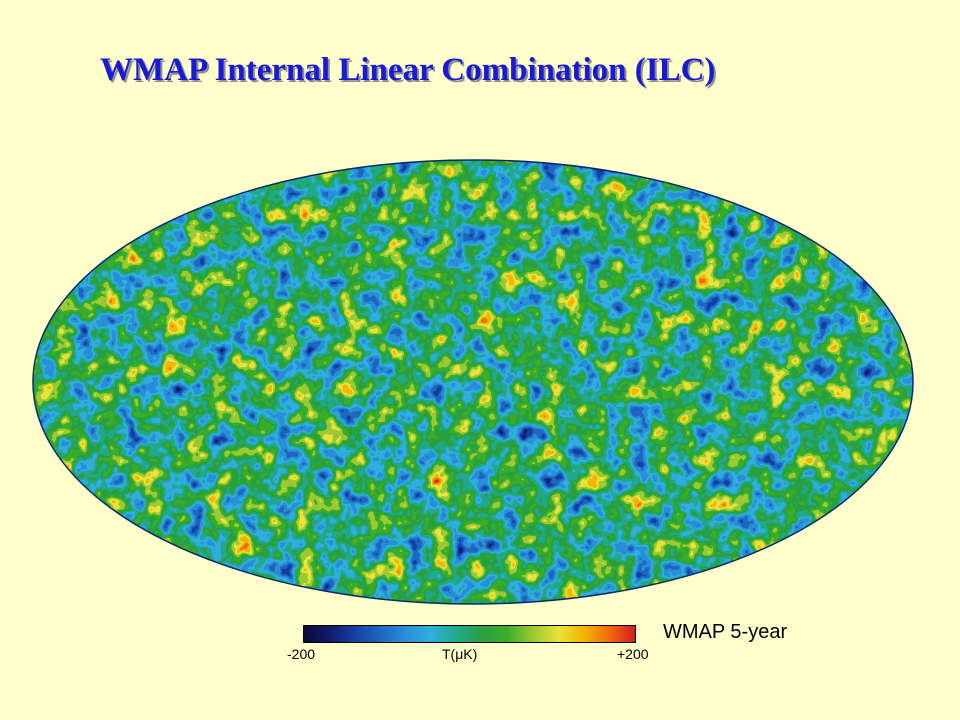  What do you see at coordinates (469, 634) in the screenshot?
I see `temperature-colorbar` at bounding box center [469, 634].